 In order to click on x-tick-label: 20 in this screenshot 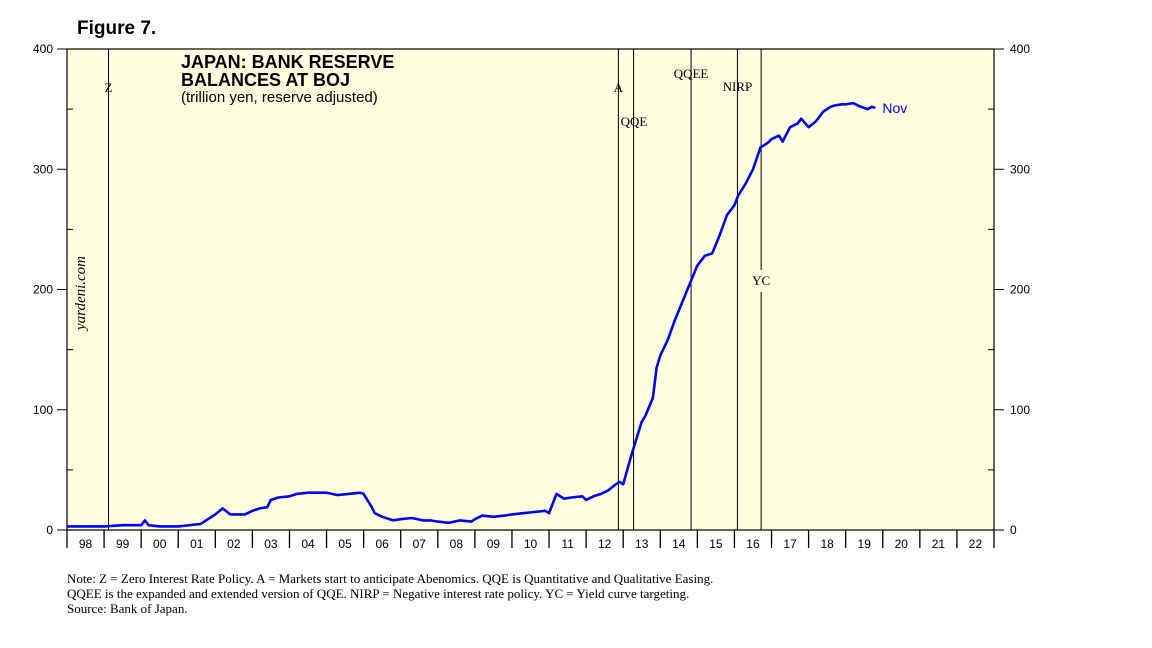, I will do `click(902, 544)`.